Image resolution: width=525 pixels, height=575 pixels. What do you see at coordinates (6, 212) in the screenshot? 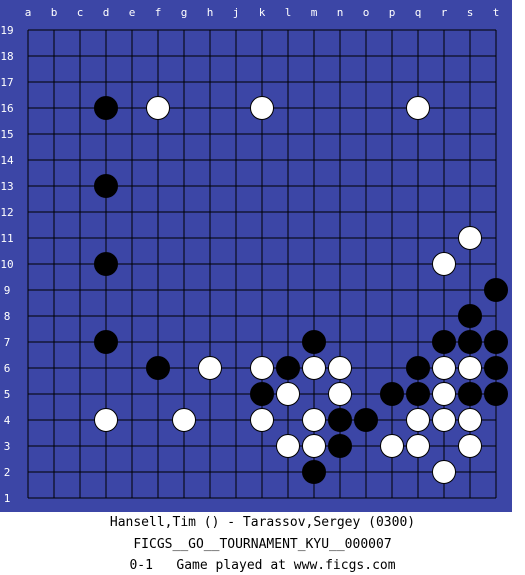
I see `row-label-12: 12` at bounding box center [6, 212].